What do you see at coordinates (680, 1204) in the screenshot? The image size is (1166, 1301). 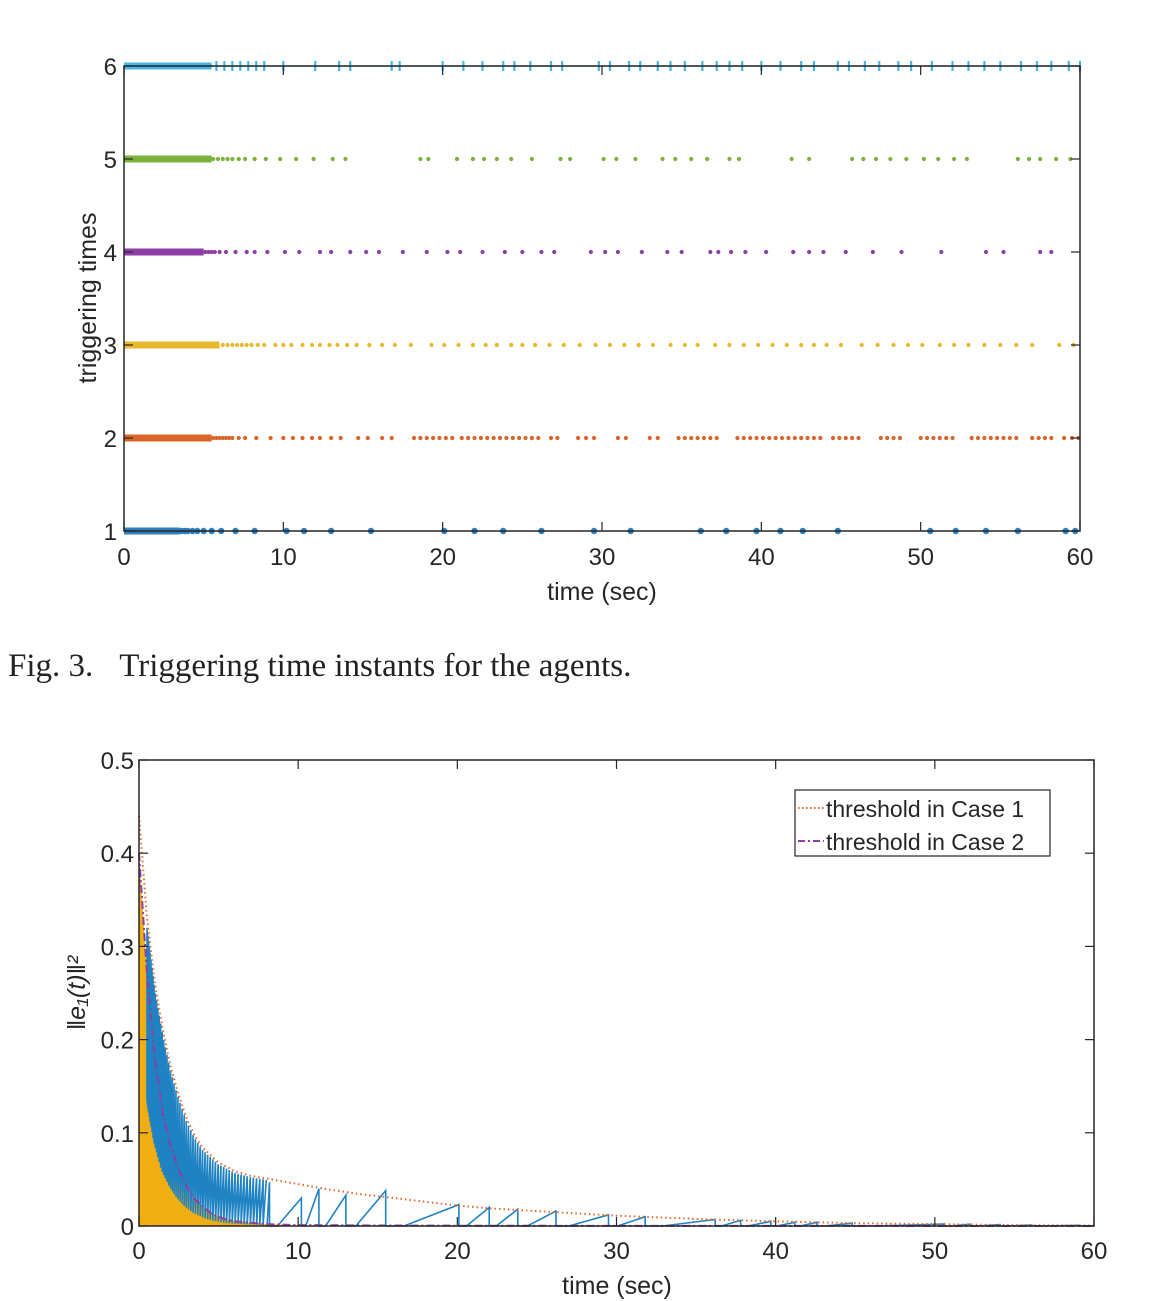 I see `case1-error-sparse` at bounding box center [680, 1204].